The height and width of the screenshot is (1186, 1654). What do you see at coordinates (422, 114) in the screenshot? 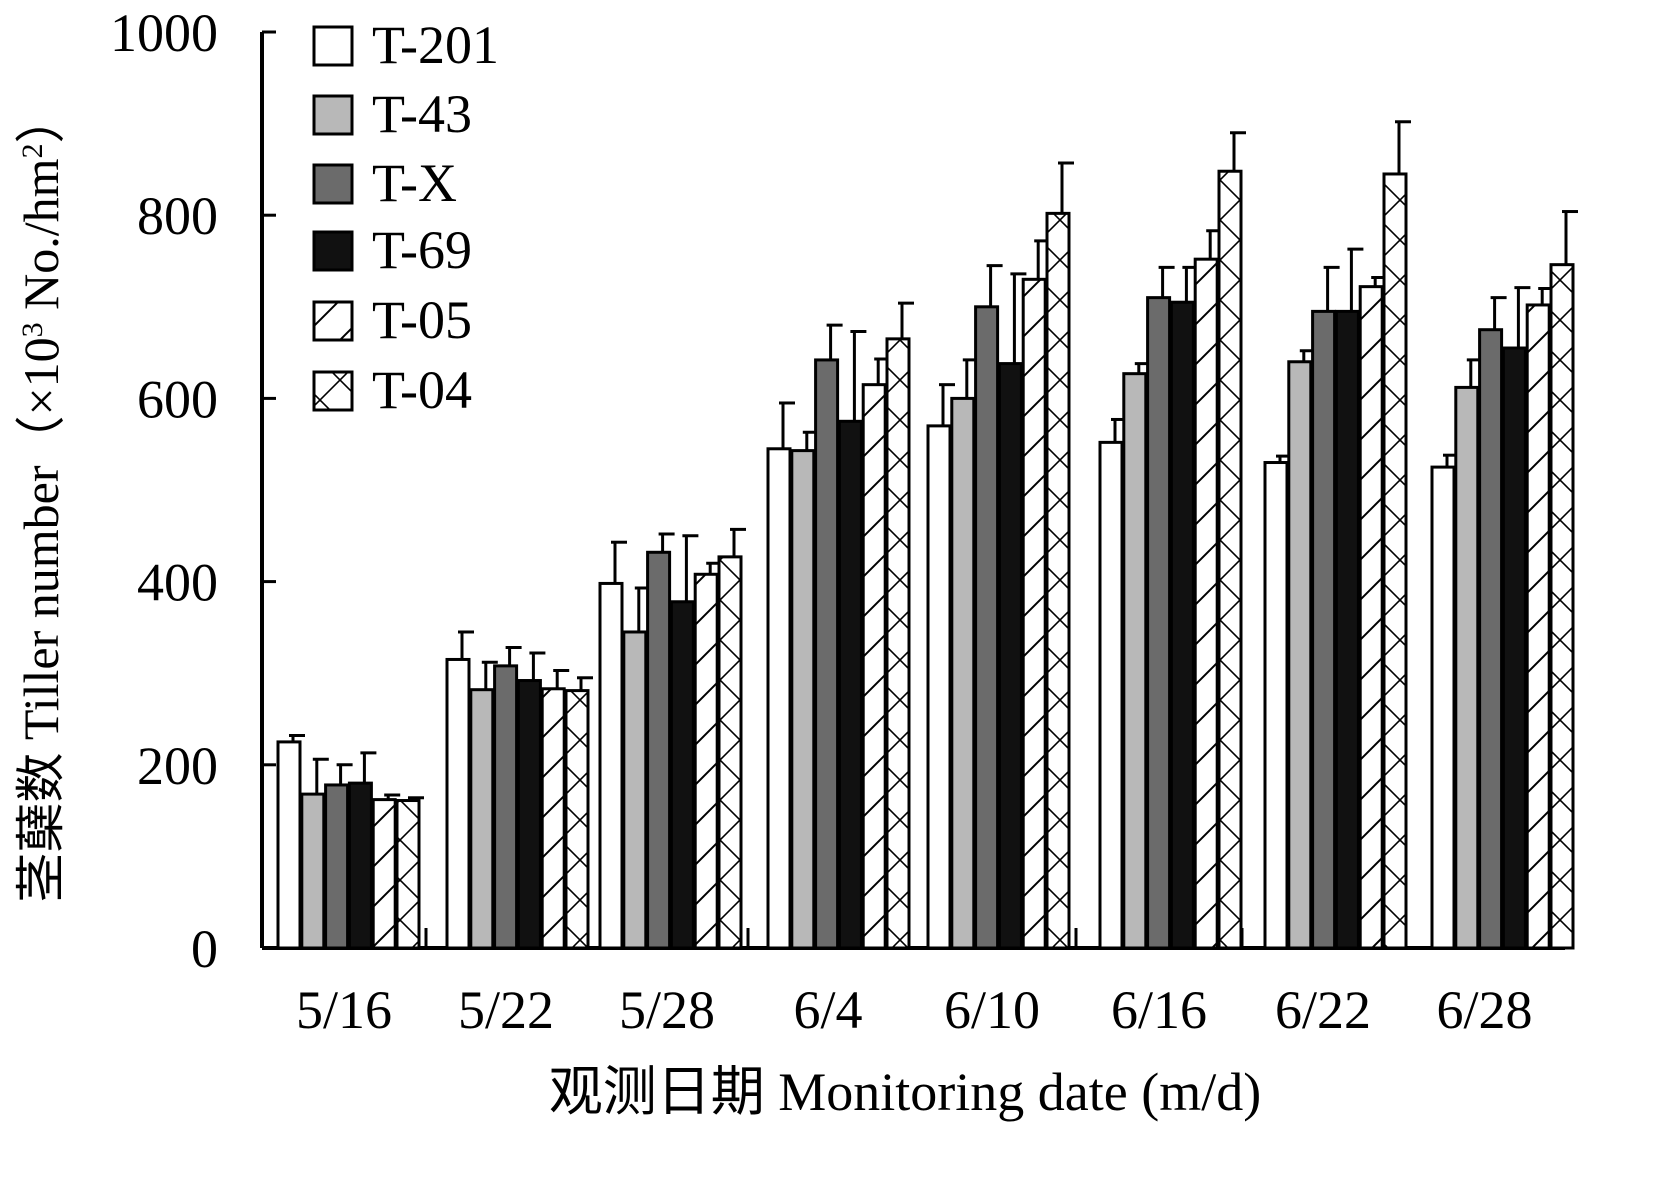
I see `legend-label: T-43` at bounding box center [422, 114].